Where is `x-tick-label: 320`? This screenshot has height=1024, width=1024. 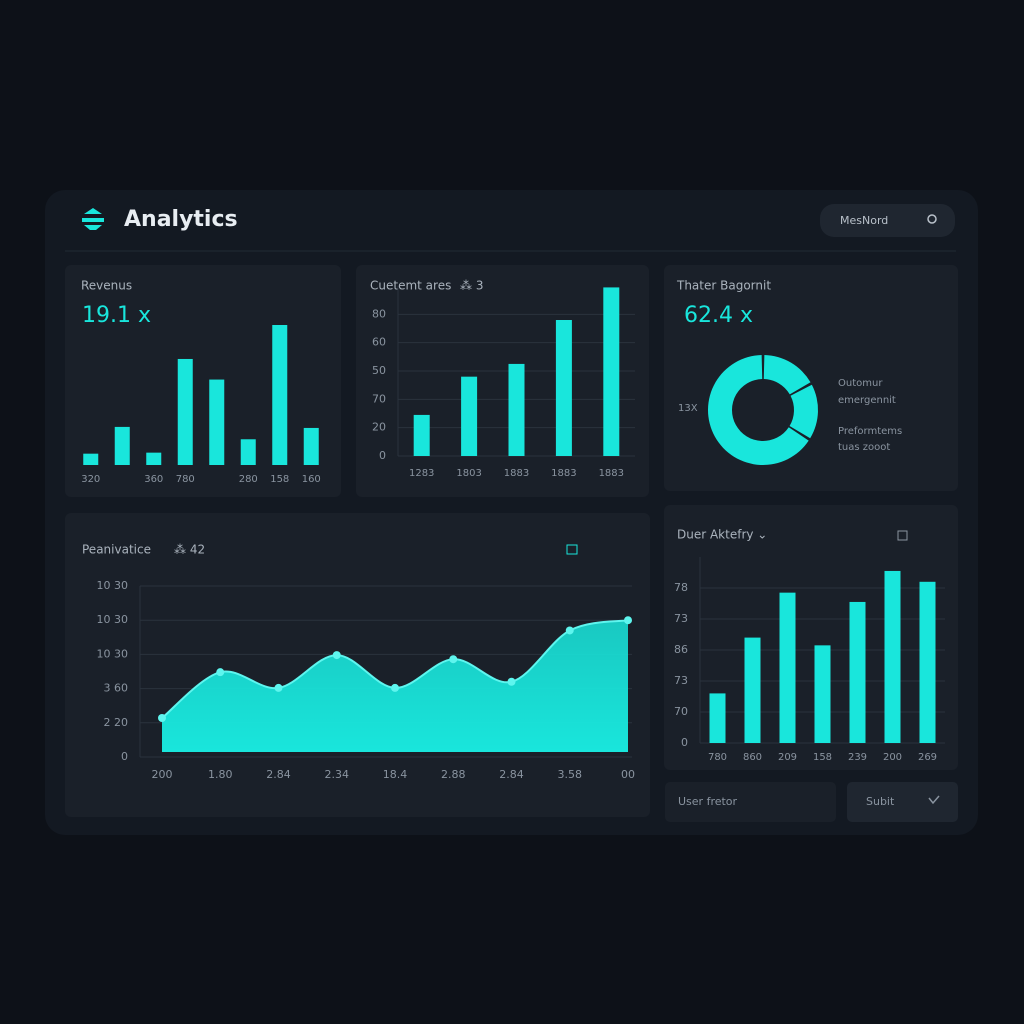 x-tick-label: 320 is located at coordinates (90, 479).